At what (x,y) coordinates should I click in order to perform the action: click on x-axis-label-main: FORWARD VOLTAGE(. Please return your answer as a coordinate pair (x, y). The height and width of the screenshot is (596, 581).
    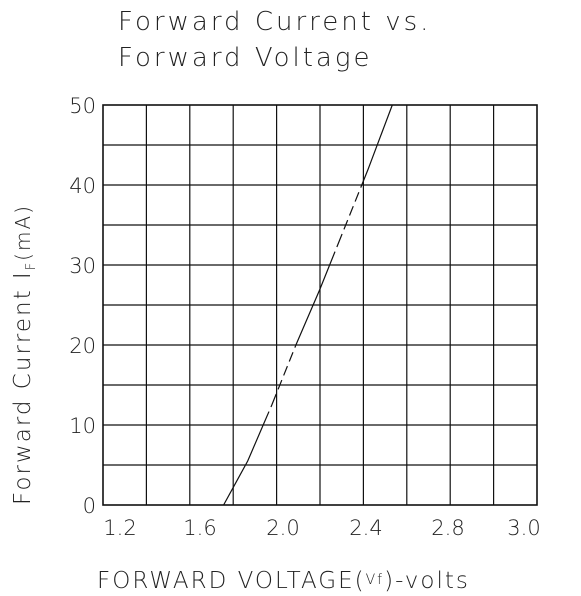
    Looking at the image, I should click on (231, 581).